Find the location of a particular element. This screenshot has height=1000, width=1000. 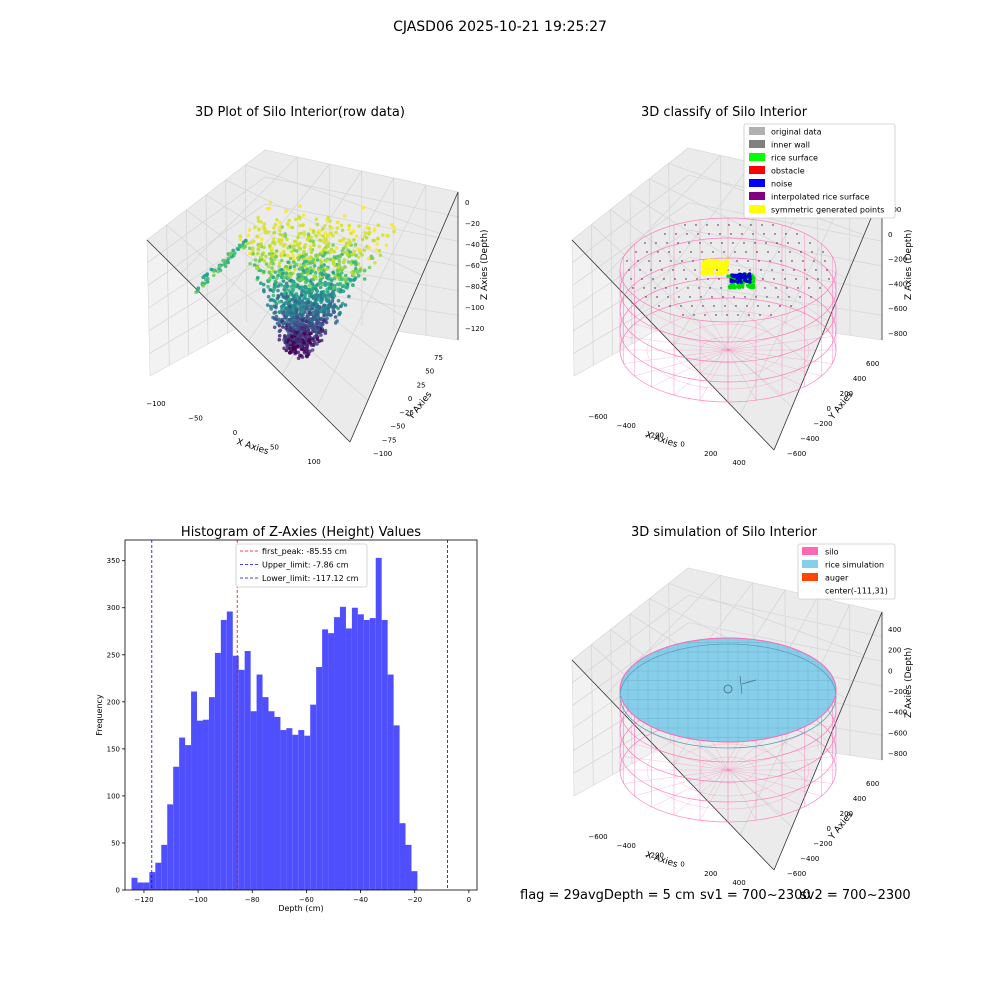

status-flag: flag = 29 is located at coordinates (550, 895).